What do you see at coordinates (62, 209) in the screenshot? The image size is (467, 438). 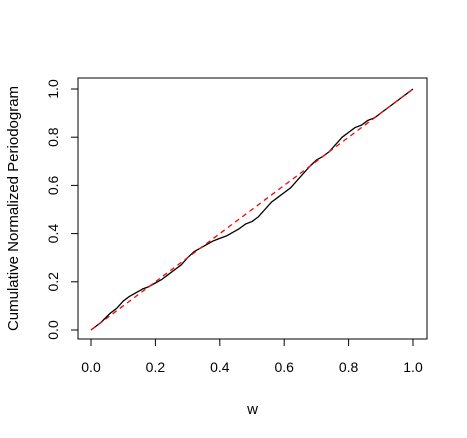 I see `y-axis: 0.0 0.2 0.4 0.6 0.8 1.0` at bounding box center [62, 209].